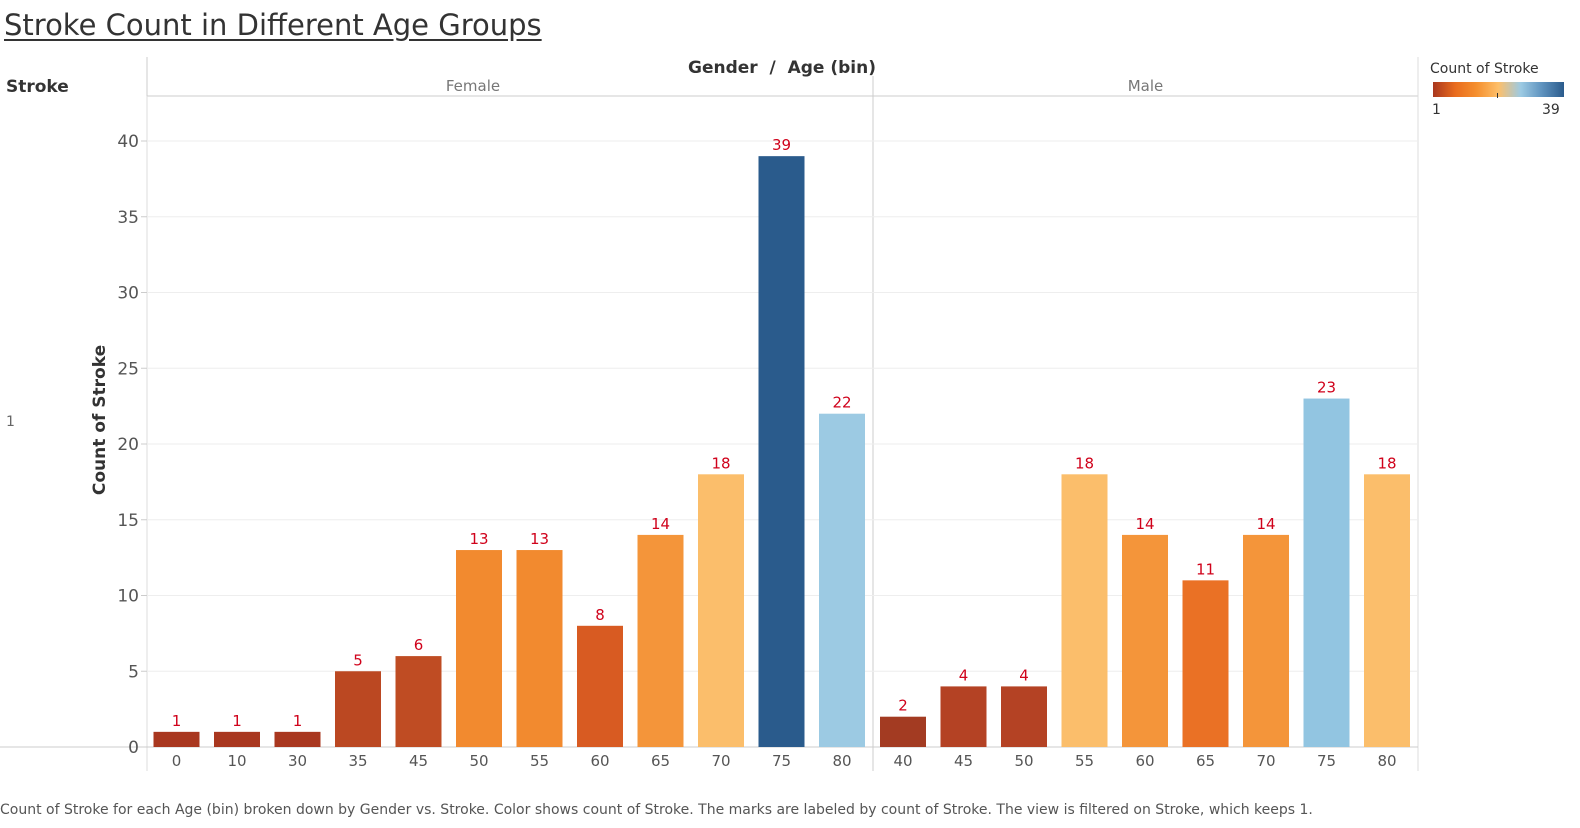 The height and width of the screenshot is (828, 1580). I want to click on x-tick-label: 10, so click(236, 761).